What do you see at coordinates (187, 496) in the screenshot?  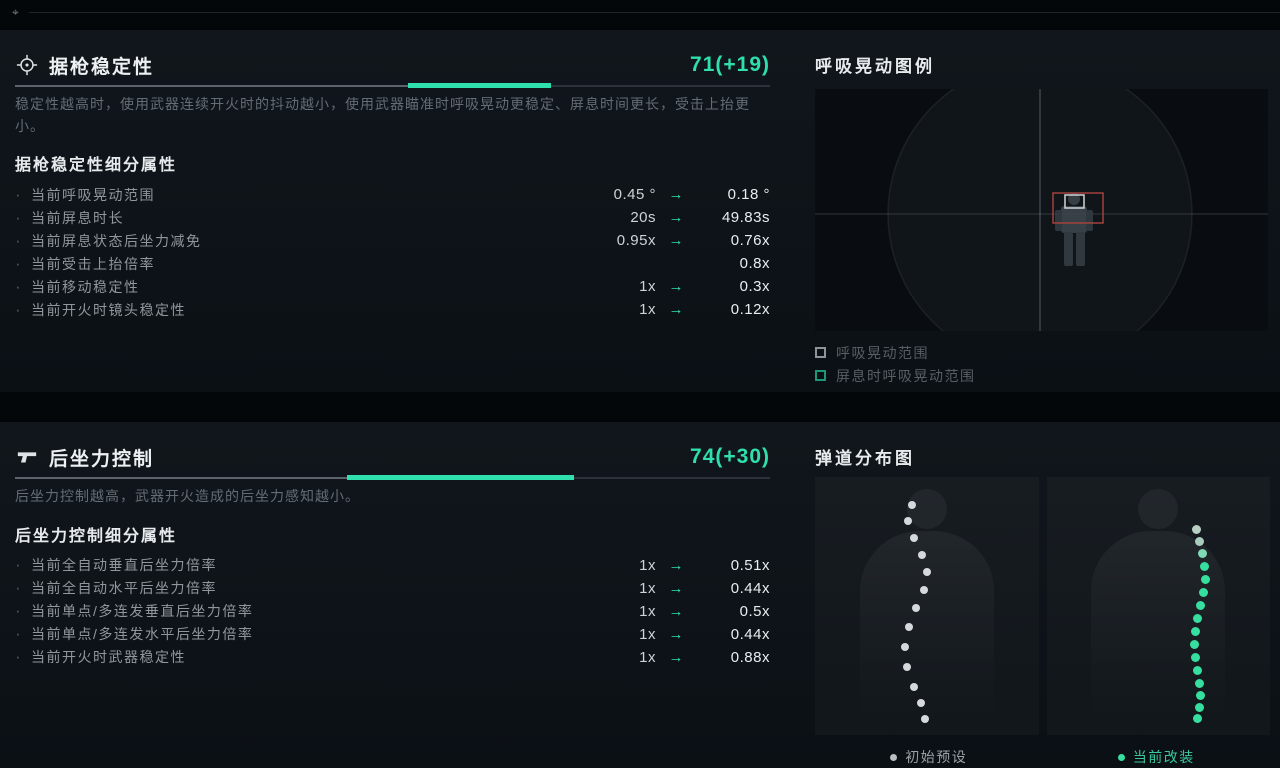 I see `recoil-description: 后坐力控制越高，武器开火造成的后坐力感知越小。` at bounding box center [187, 496].